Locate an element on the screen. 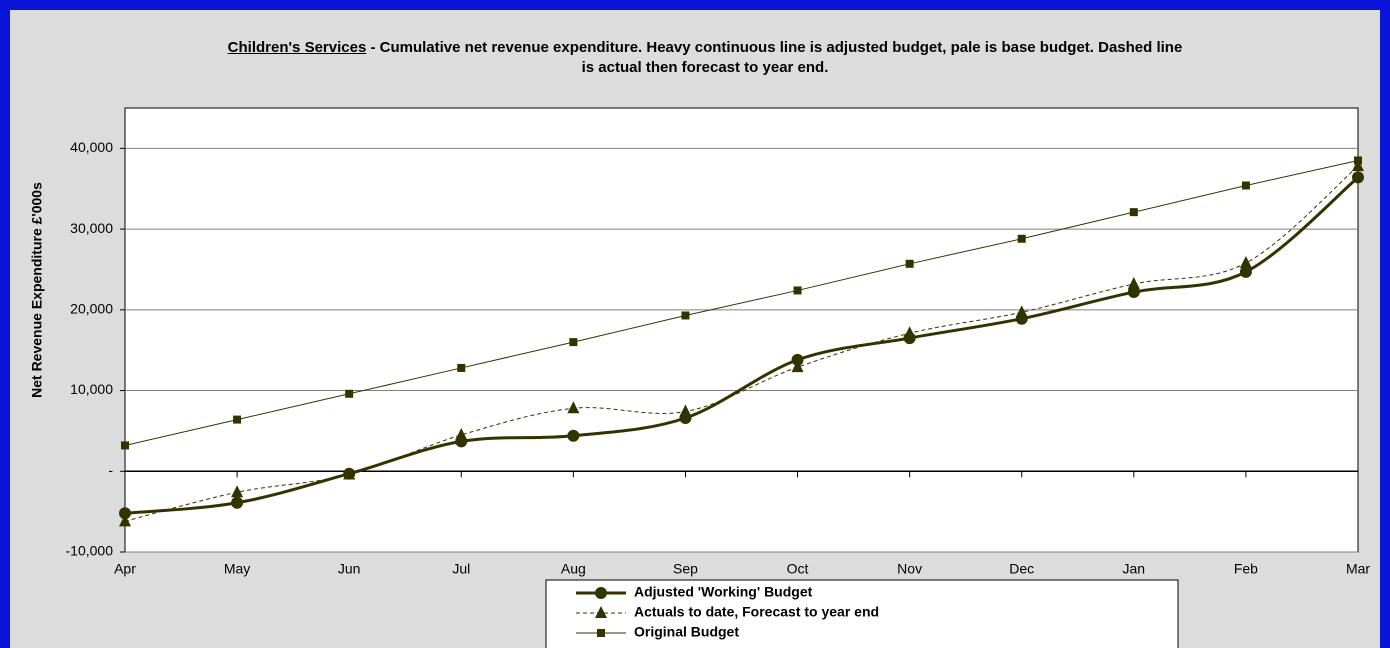 This screenshot has height=648, width=1390. y-tick-label: 10,000 is located at coordinates (91, 389).